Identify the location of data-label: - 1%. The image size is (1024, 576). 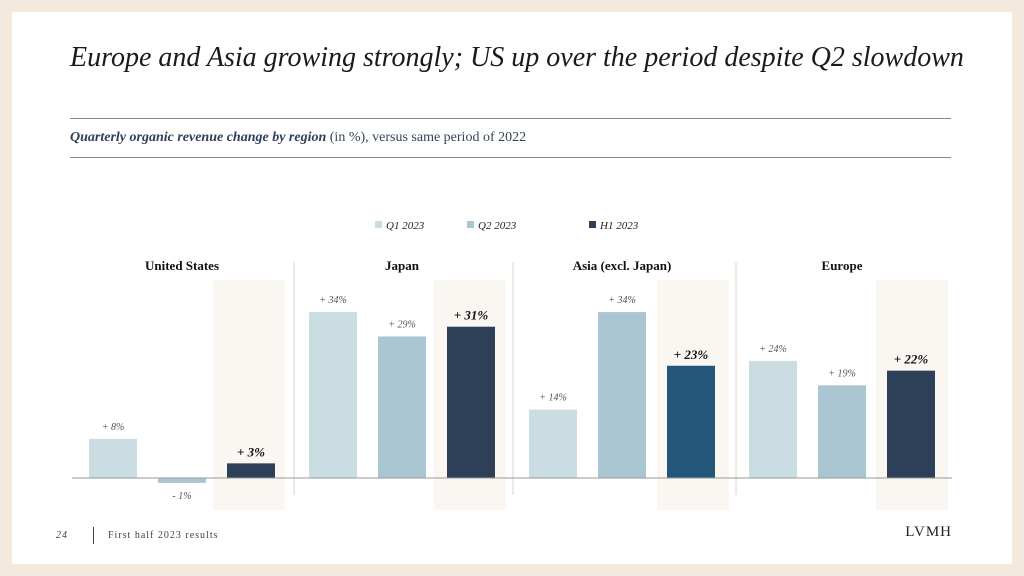
(181, 496).